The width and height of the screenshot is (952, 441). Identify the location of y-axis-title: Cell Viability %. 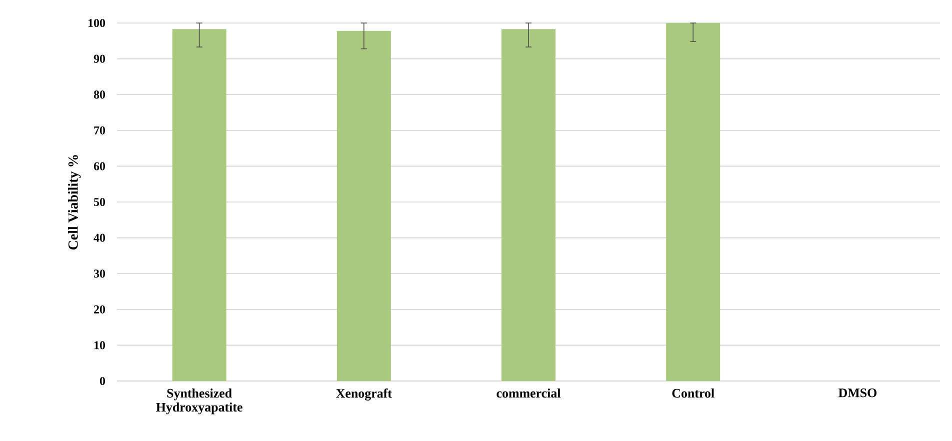
(74, 202).